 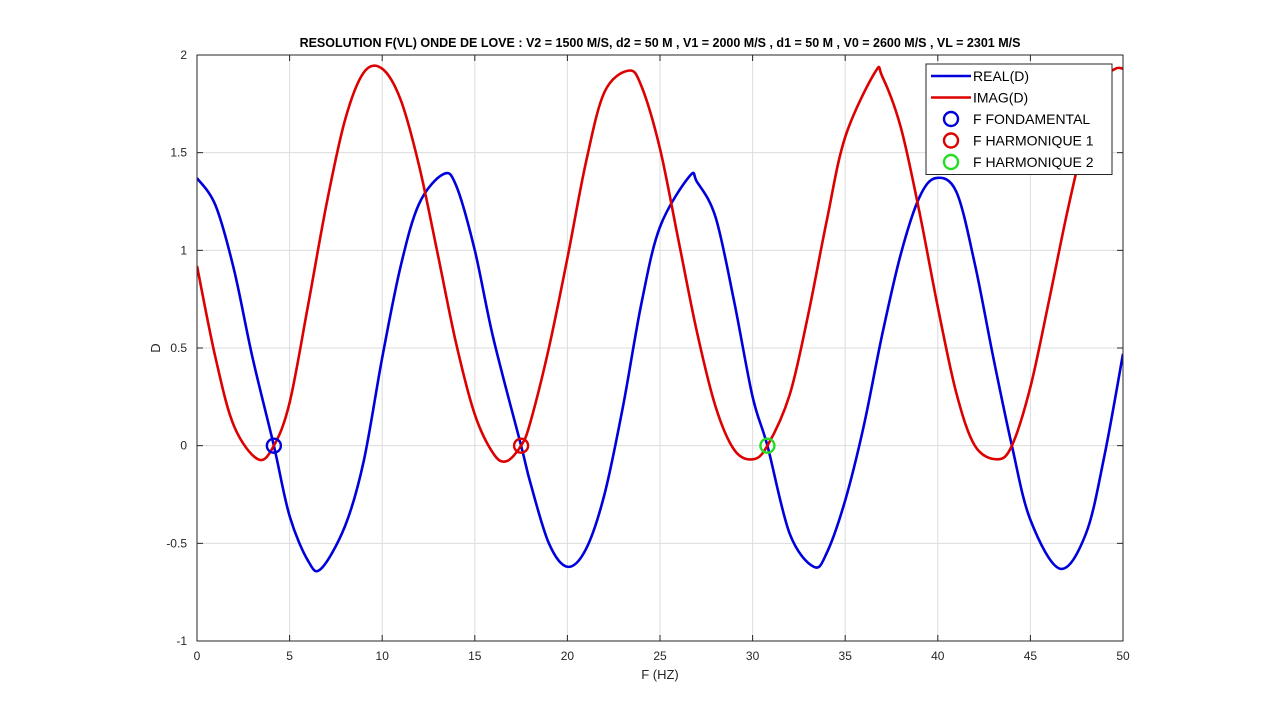 I want to click on legend-label: F HARMONIQUE 2, so click(x=1033, y=162).